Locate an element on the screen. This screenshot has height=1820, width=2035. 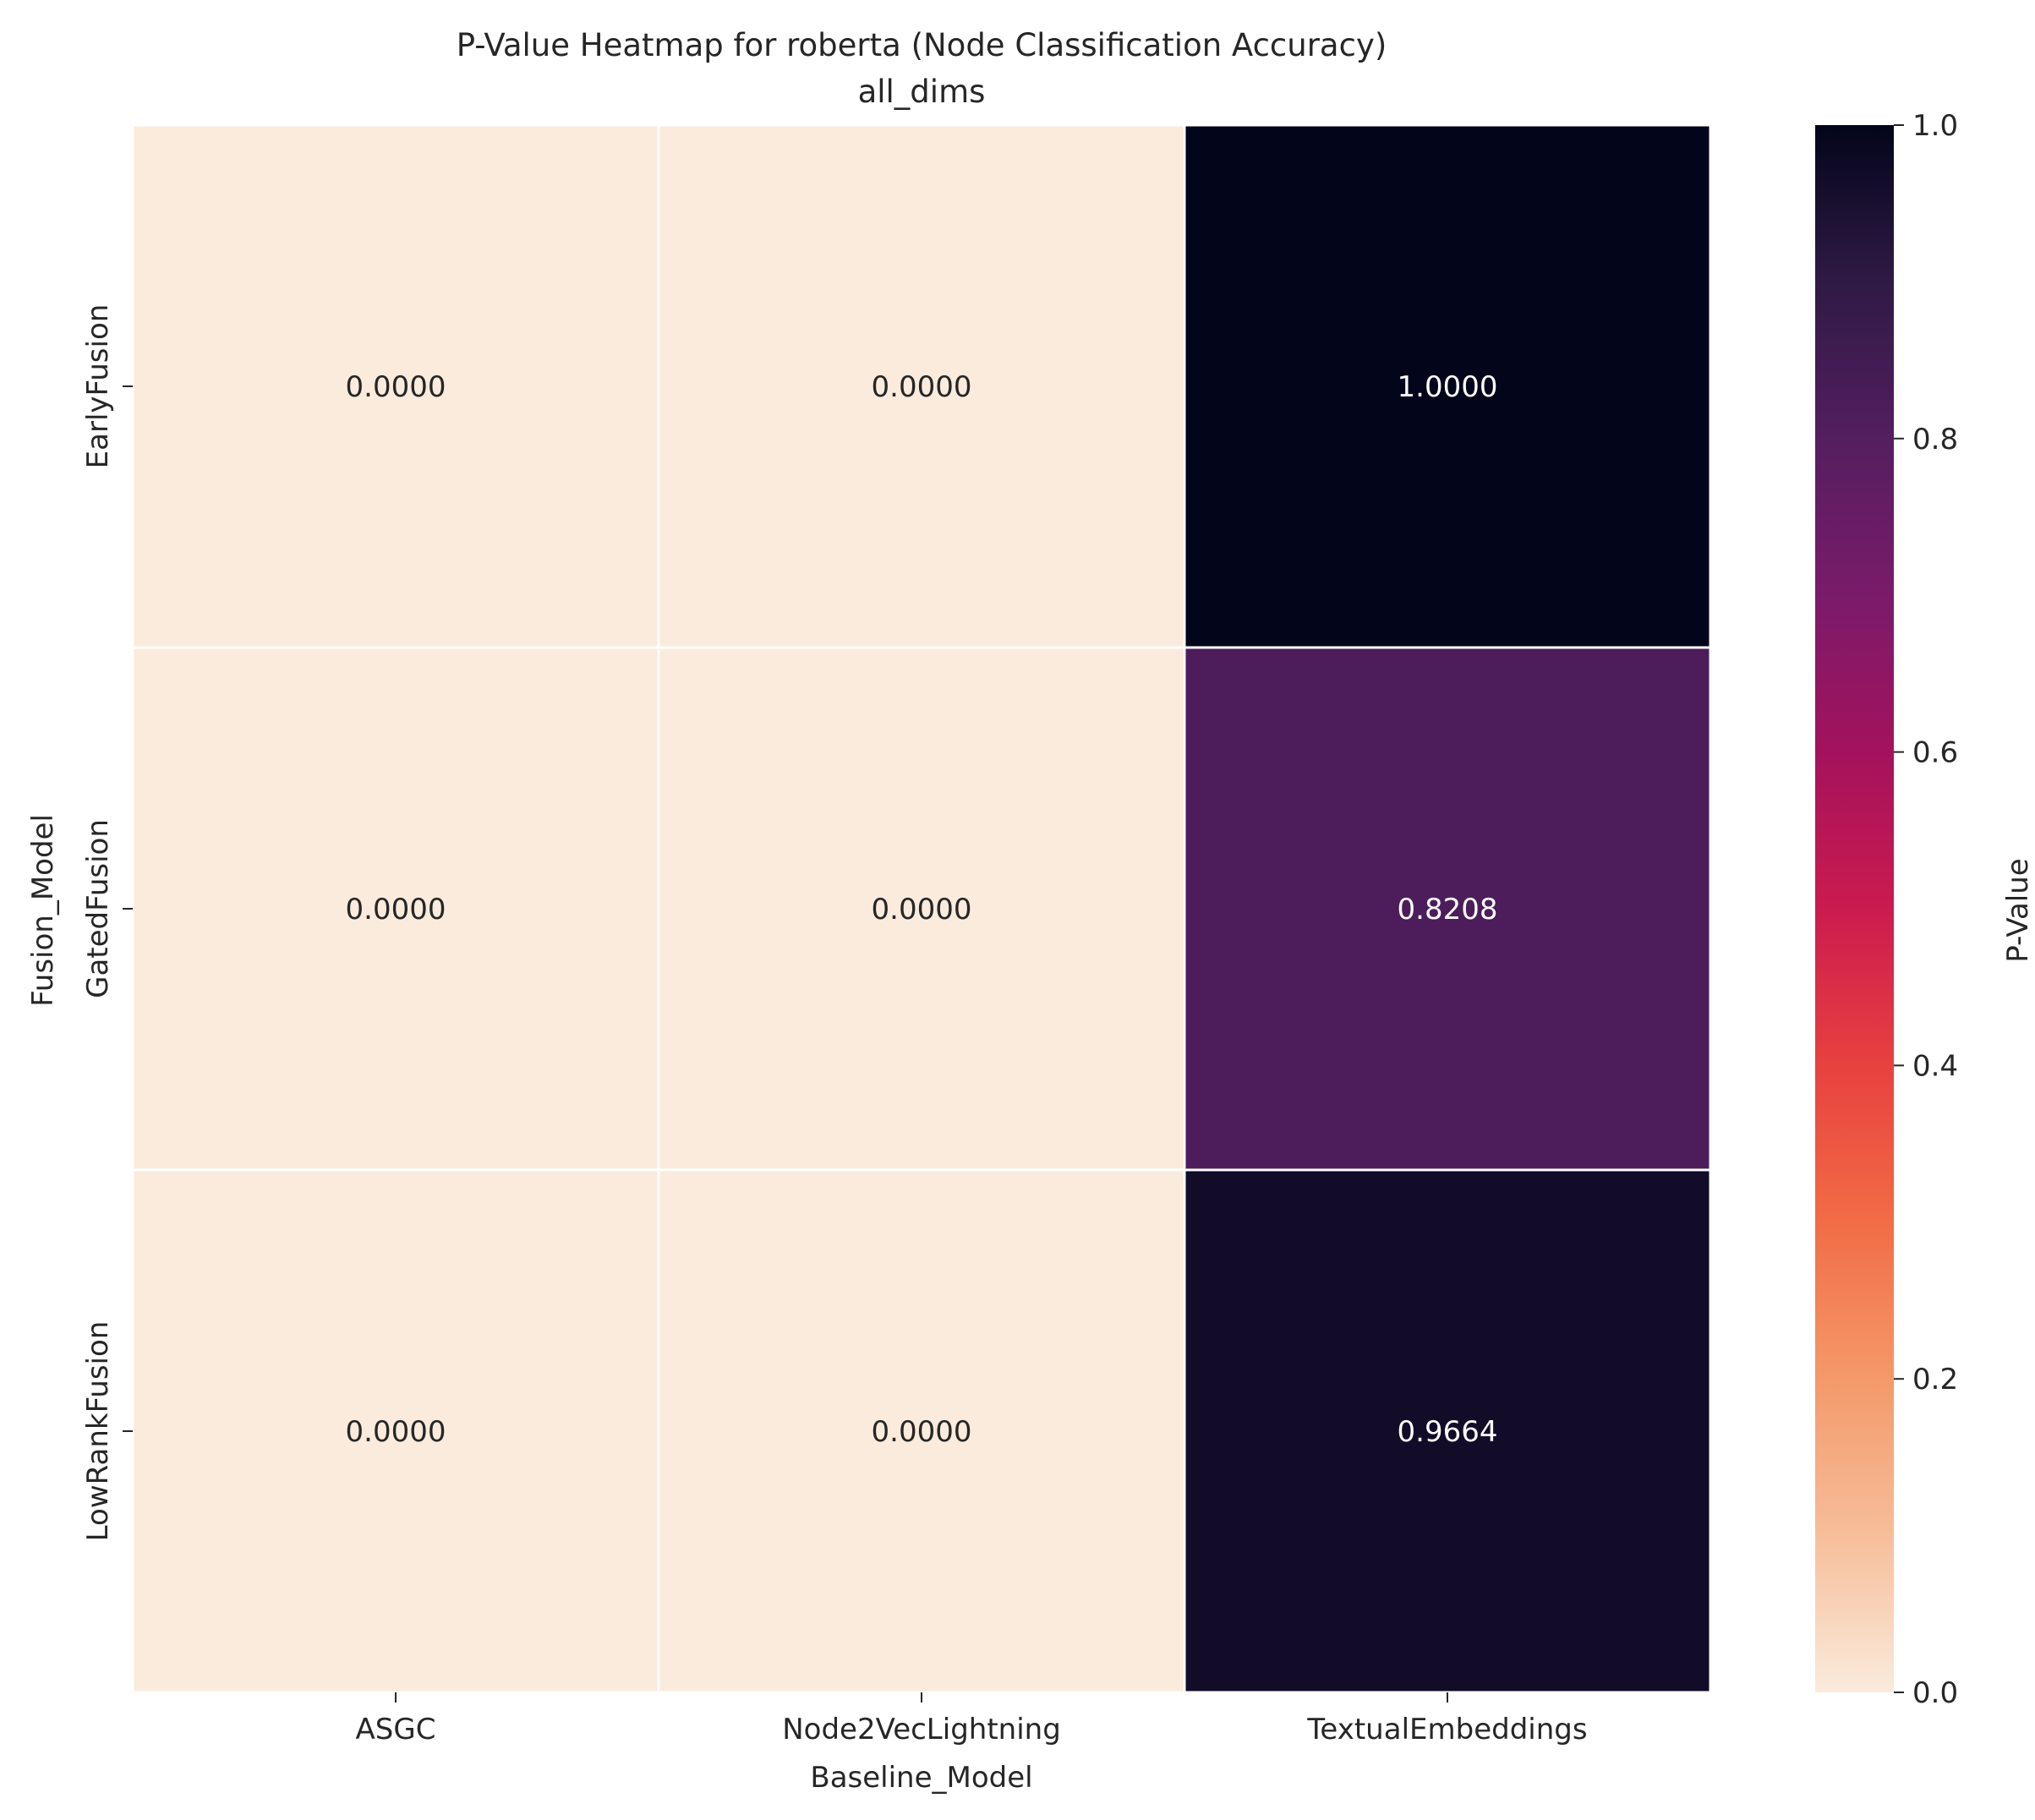
colorbar: 0.0 0.2 0.4 0.6 0.8 1.0 is located at coordinates (1887, 909).